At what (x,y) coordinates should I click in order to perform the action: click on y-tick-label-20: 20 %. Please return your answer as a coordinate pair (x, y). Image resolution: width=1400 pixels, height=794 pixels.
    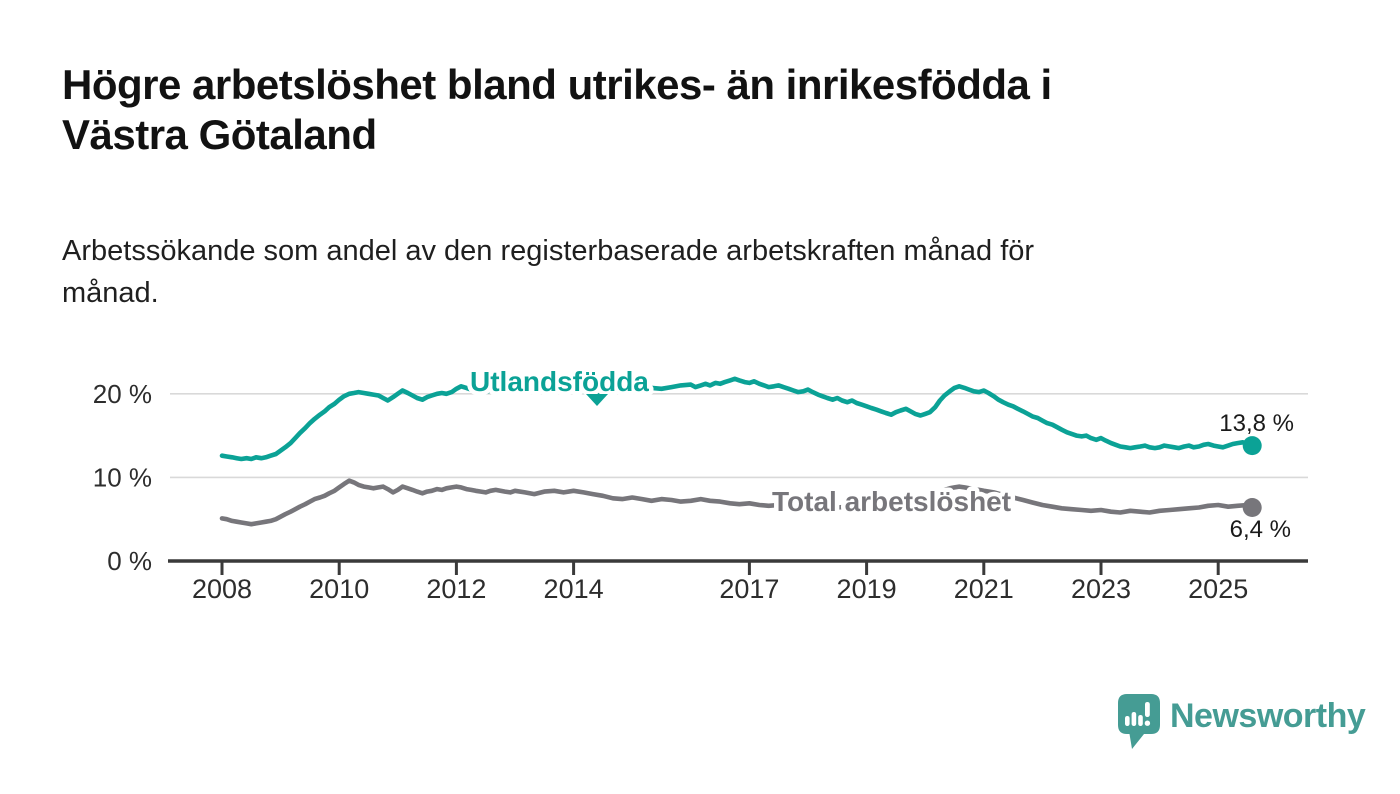
    Looking at the image, I should click on (122, 394).